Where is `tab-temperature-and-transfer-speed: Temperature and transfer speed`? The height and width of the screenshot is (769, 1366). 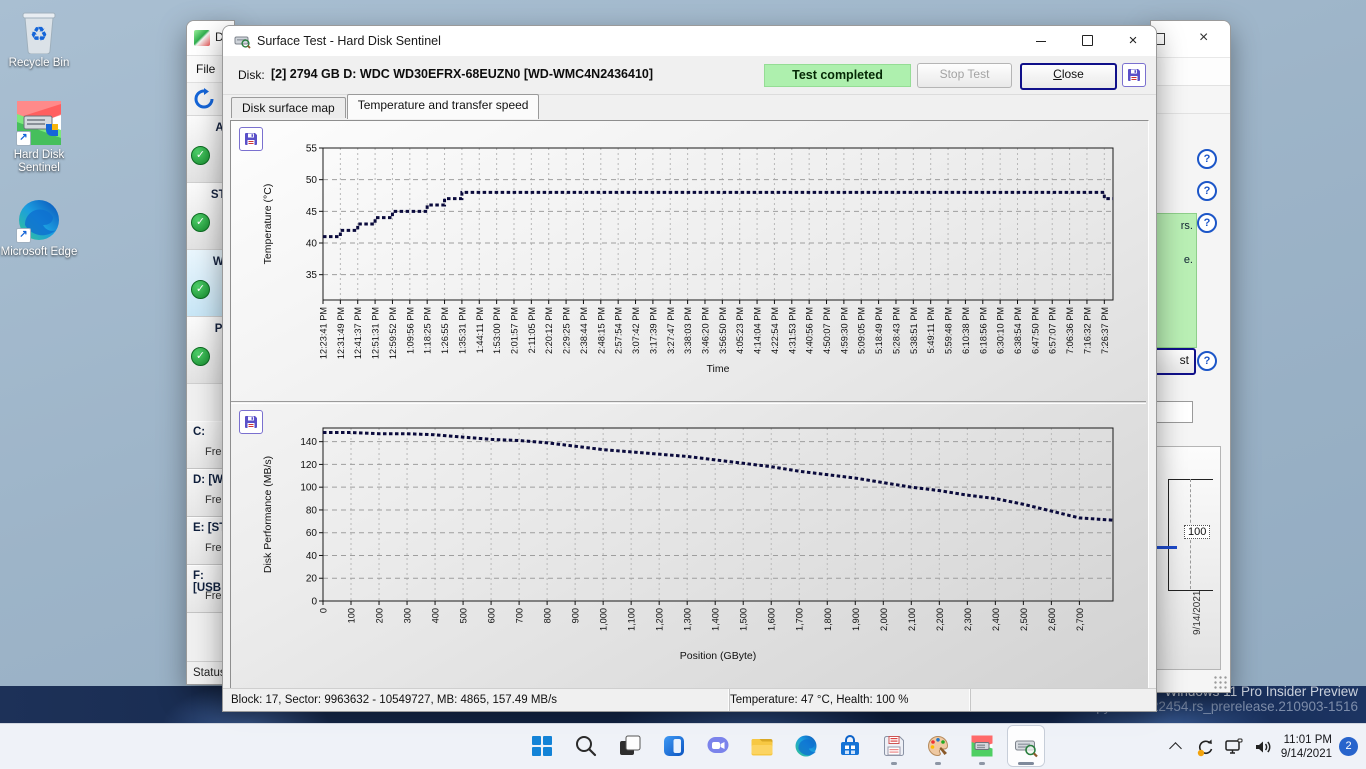
tab-temperature-and-transfer-speed: Temperature and transfer speed is located at coordinates (443, 106).